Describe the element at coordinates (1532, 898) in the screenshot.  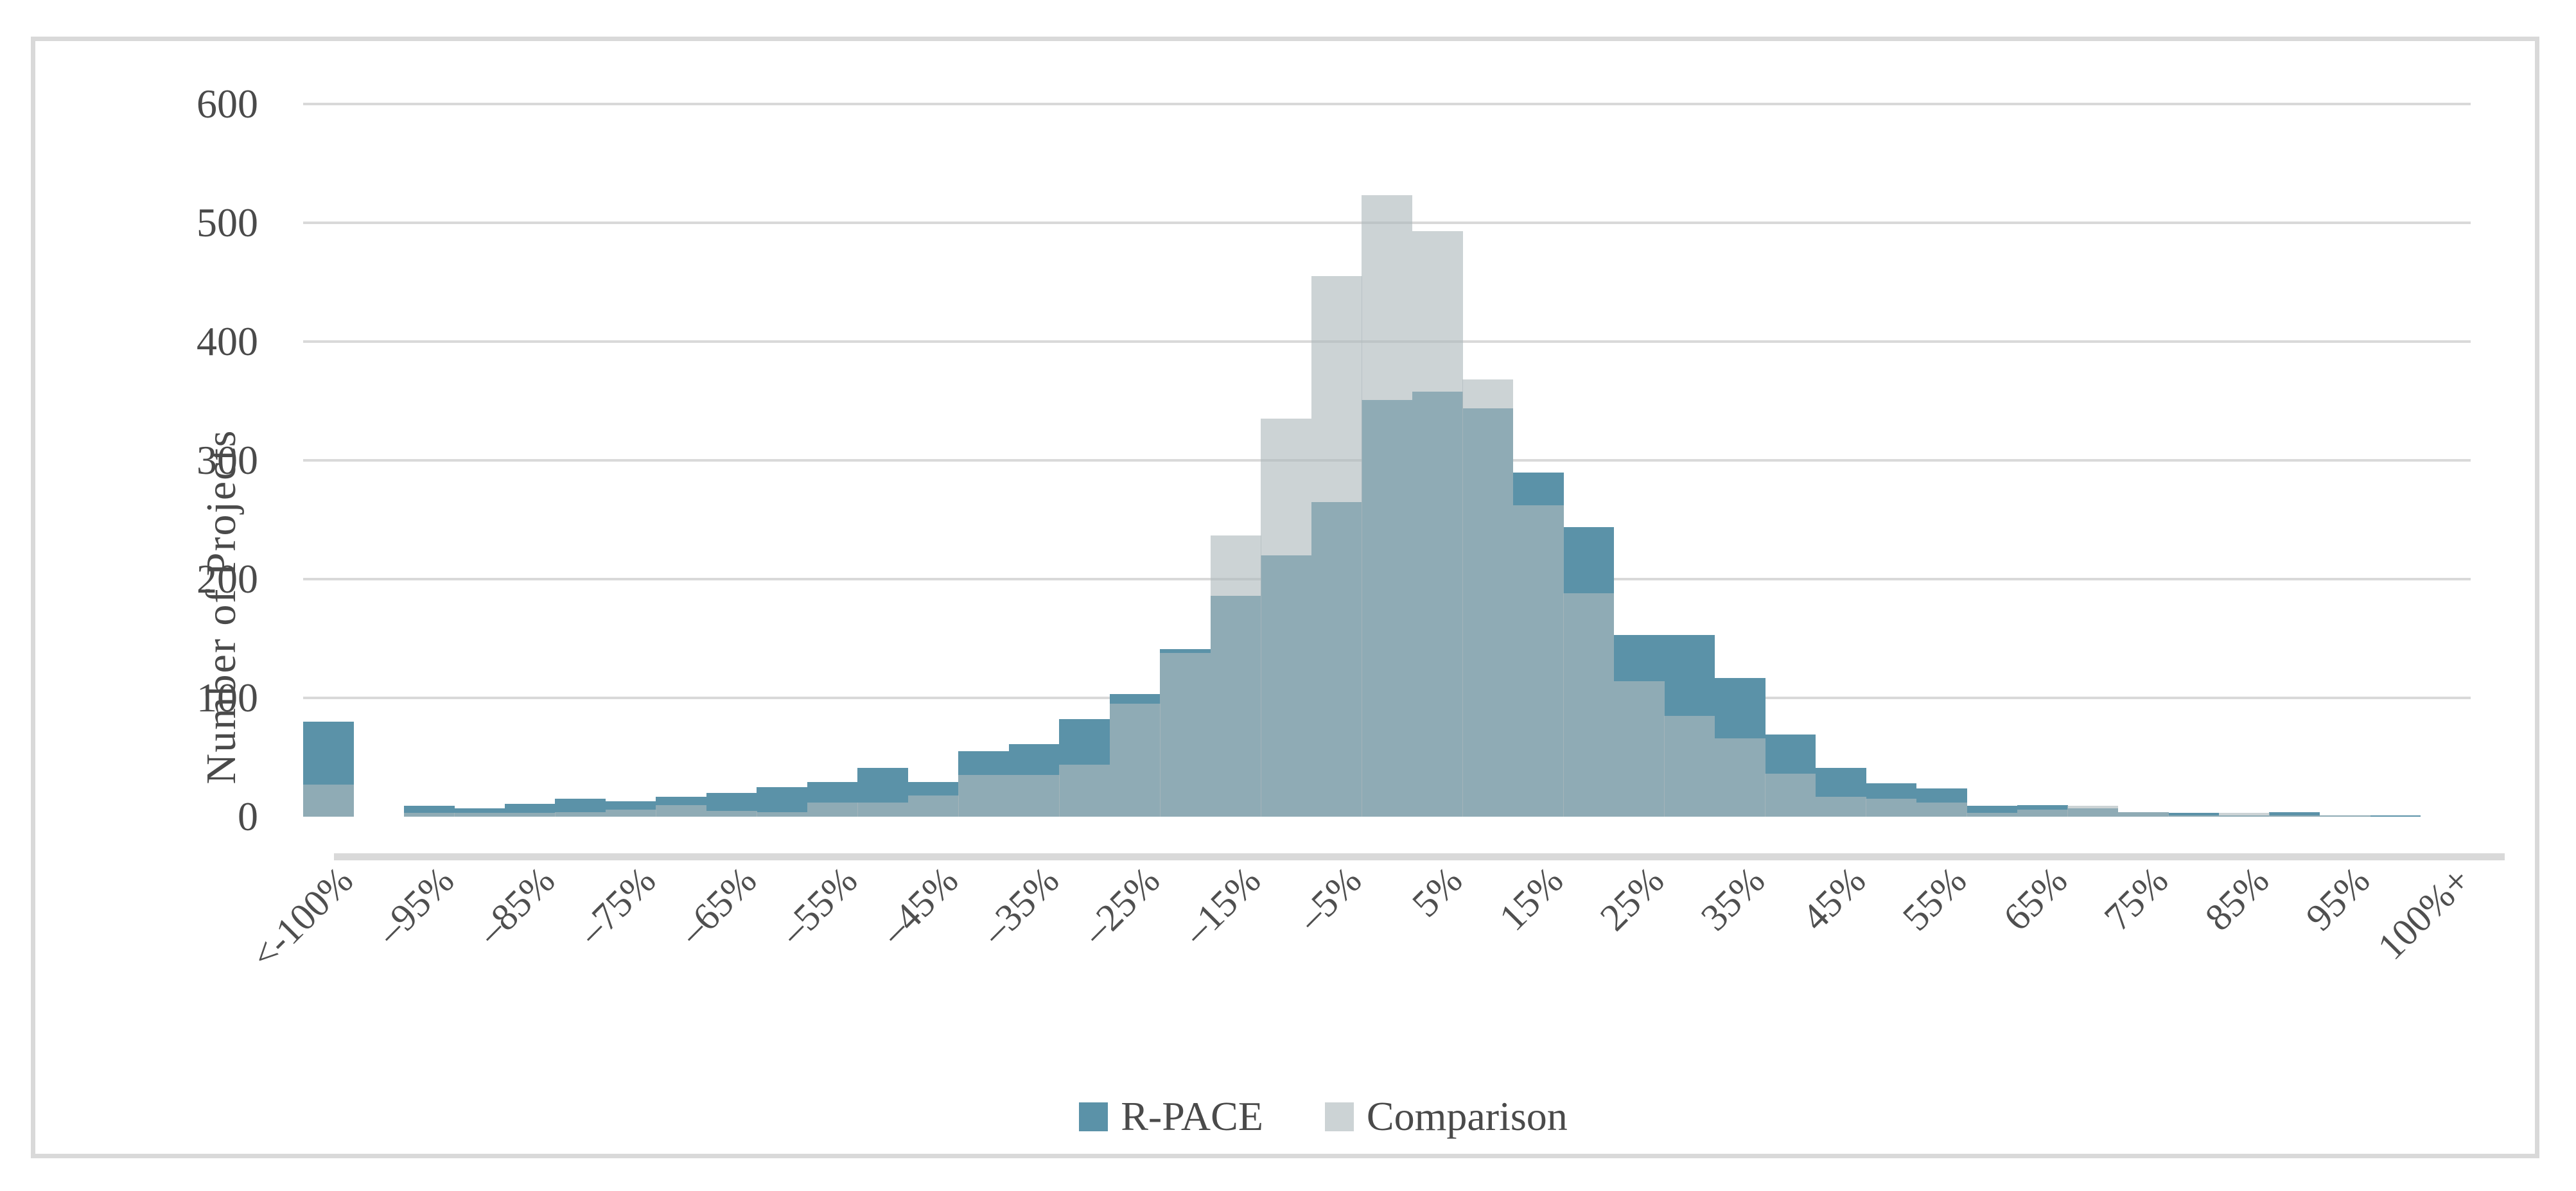
I see `x-tick-label-24: 15%` at that location.